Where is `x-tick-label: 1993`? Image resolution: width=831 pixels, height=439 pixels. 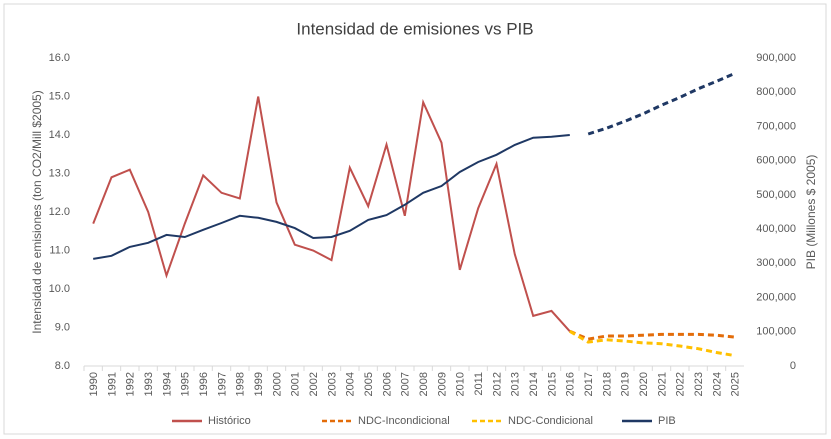
x-tick-label: 1993 is located at coordinates (149, 384).